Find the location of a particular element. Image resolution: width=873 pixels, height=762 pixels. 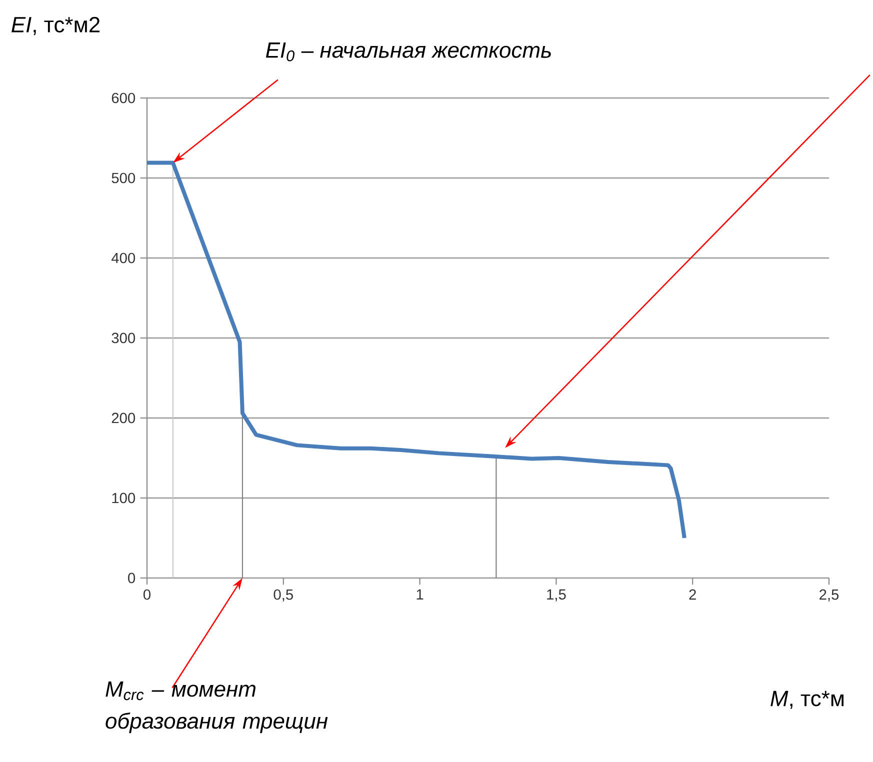

y-tick-label: 300 is located at coordinates (124, 338).